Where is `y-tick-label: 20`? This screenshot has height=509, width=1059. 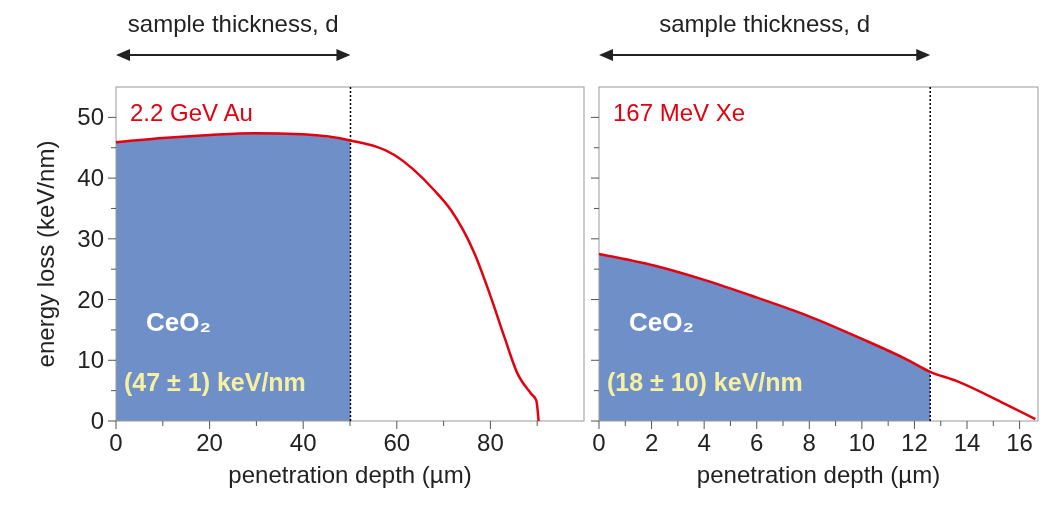 y-tick-label: 20 is located at coordinates (90, 299).